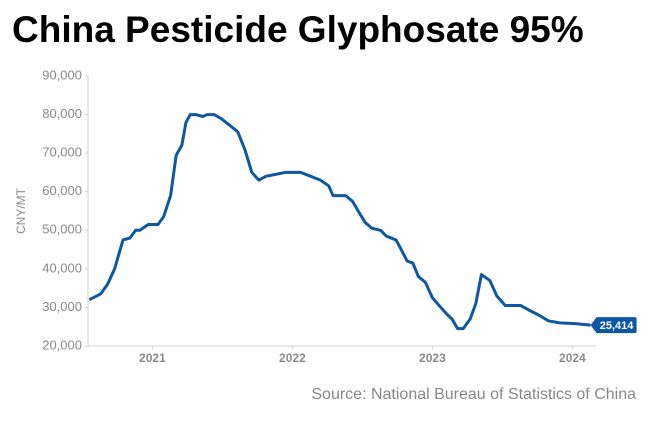  I want to click on chart-title: China Pesticide Glyphosate 95%, so click(298, 29).